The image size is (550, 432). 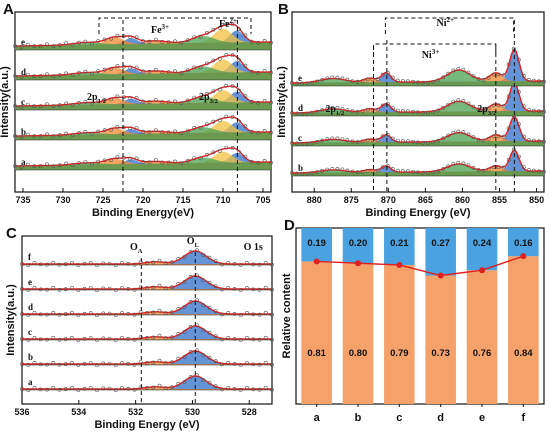 What do you see at coordinates (22, 200) in the screenshot?
I see `x-tick-label: 735` at bounding box center [22, 200].